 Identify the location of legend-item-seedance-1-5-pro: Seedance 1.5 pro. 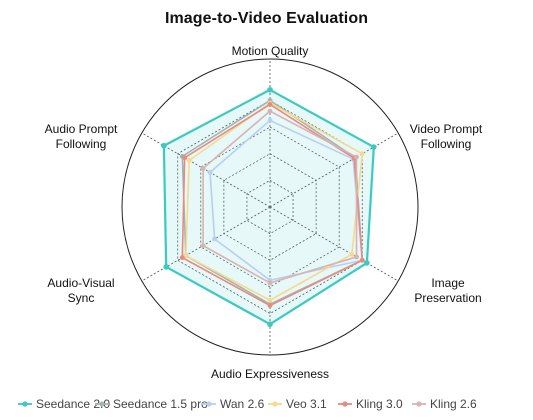
(151, 404).